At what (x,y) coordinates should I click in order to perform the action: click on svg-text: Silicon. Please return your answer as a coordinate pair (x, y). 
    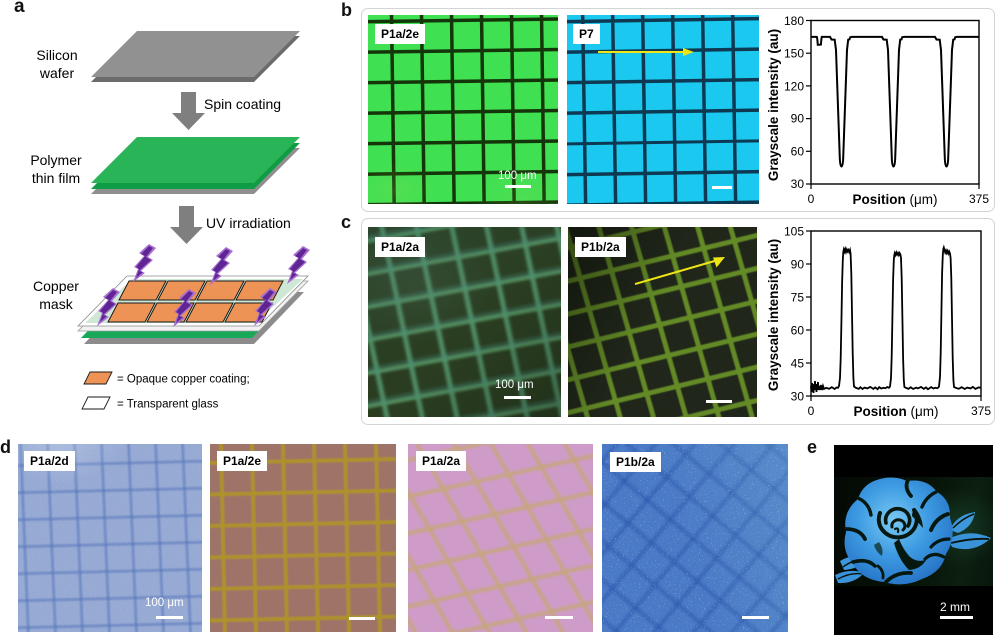
    Looking at the image, I should click on (56, 55).